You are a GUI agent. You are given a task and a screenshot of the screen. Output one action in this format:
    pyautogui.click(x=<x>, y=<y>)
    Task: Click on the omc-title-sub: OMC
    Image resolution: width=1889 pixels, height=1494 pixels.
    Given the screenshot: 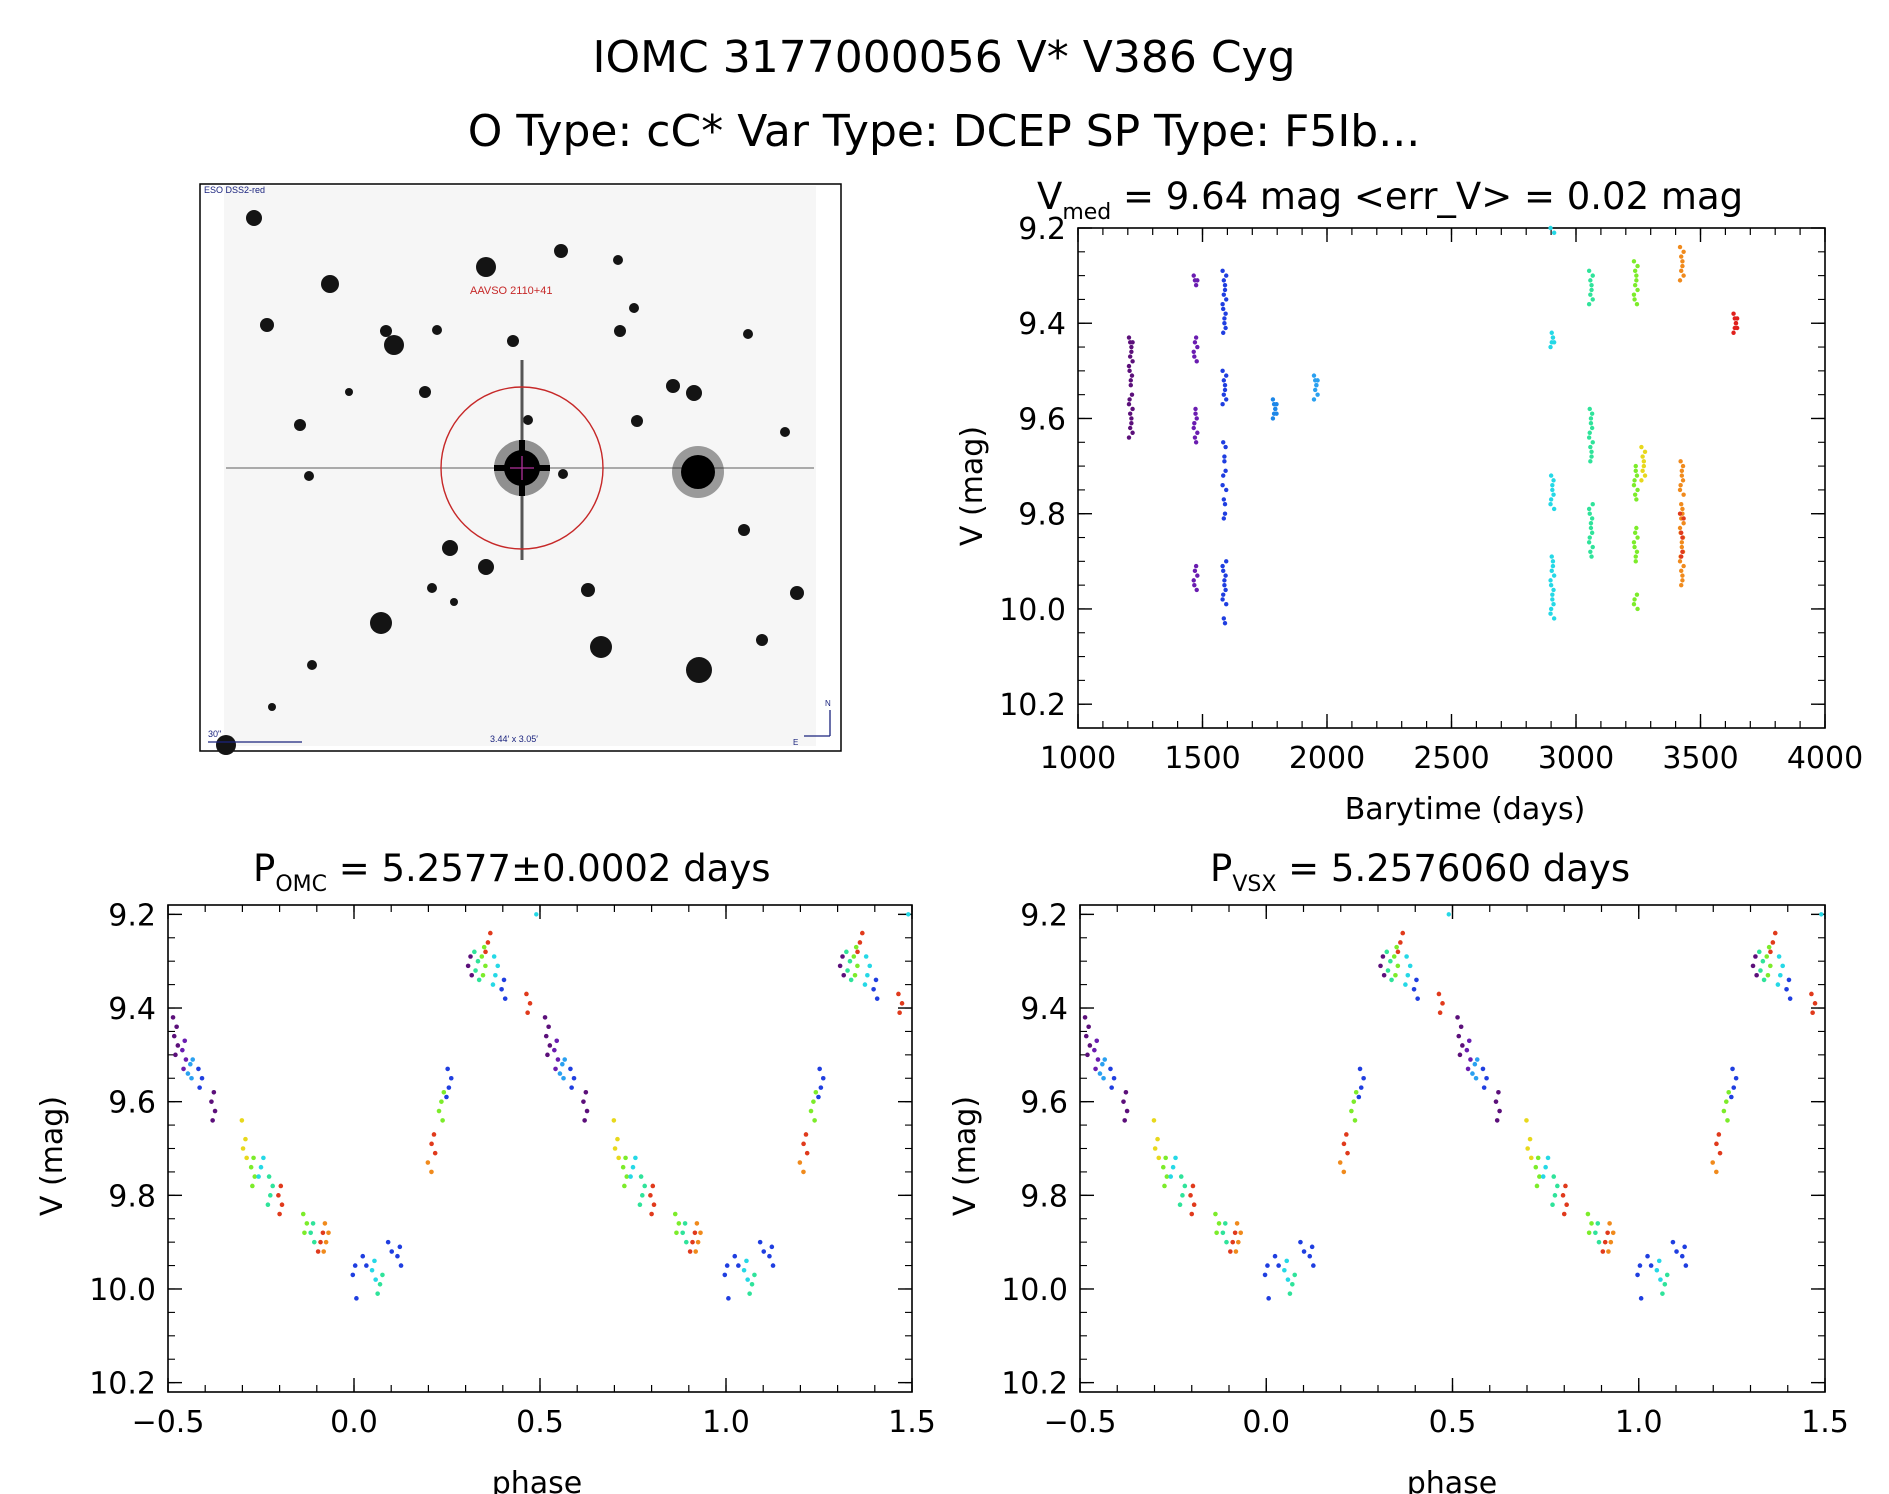 What is the action you would take?
    pyautogui.click(x=301, y=884)
    